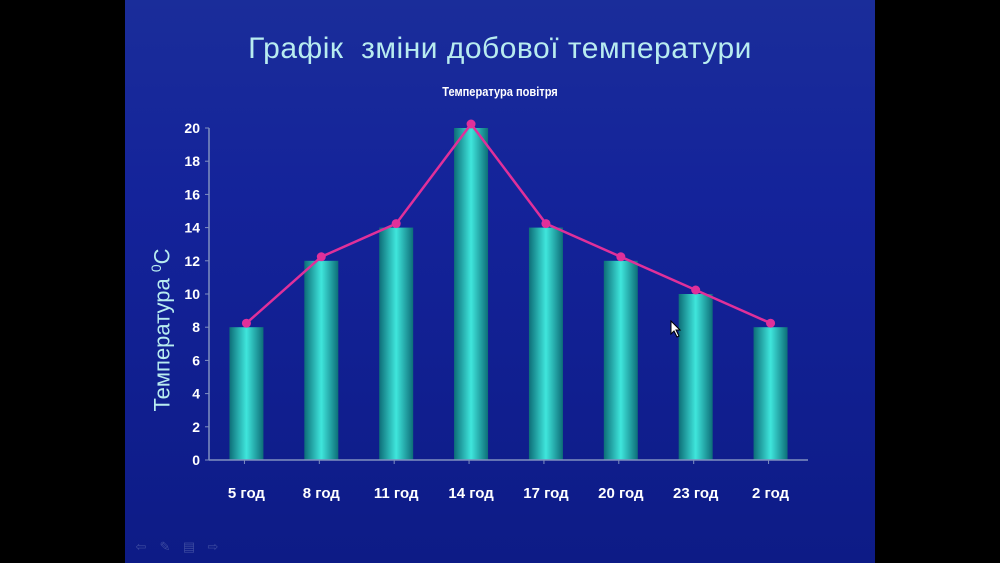 Image resolution: width=1000 pixels, height=563 pixels. Describe the element at coordinates (196, 360) in the screenshot. I see `y-tick-label: 6` at that location.